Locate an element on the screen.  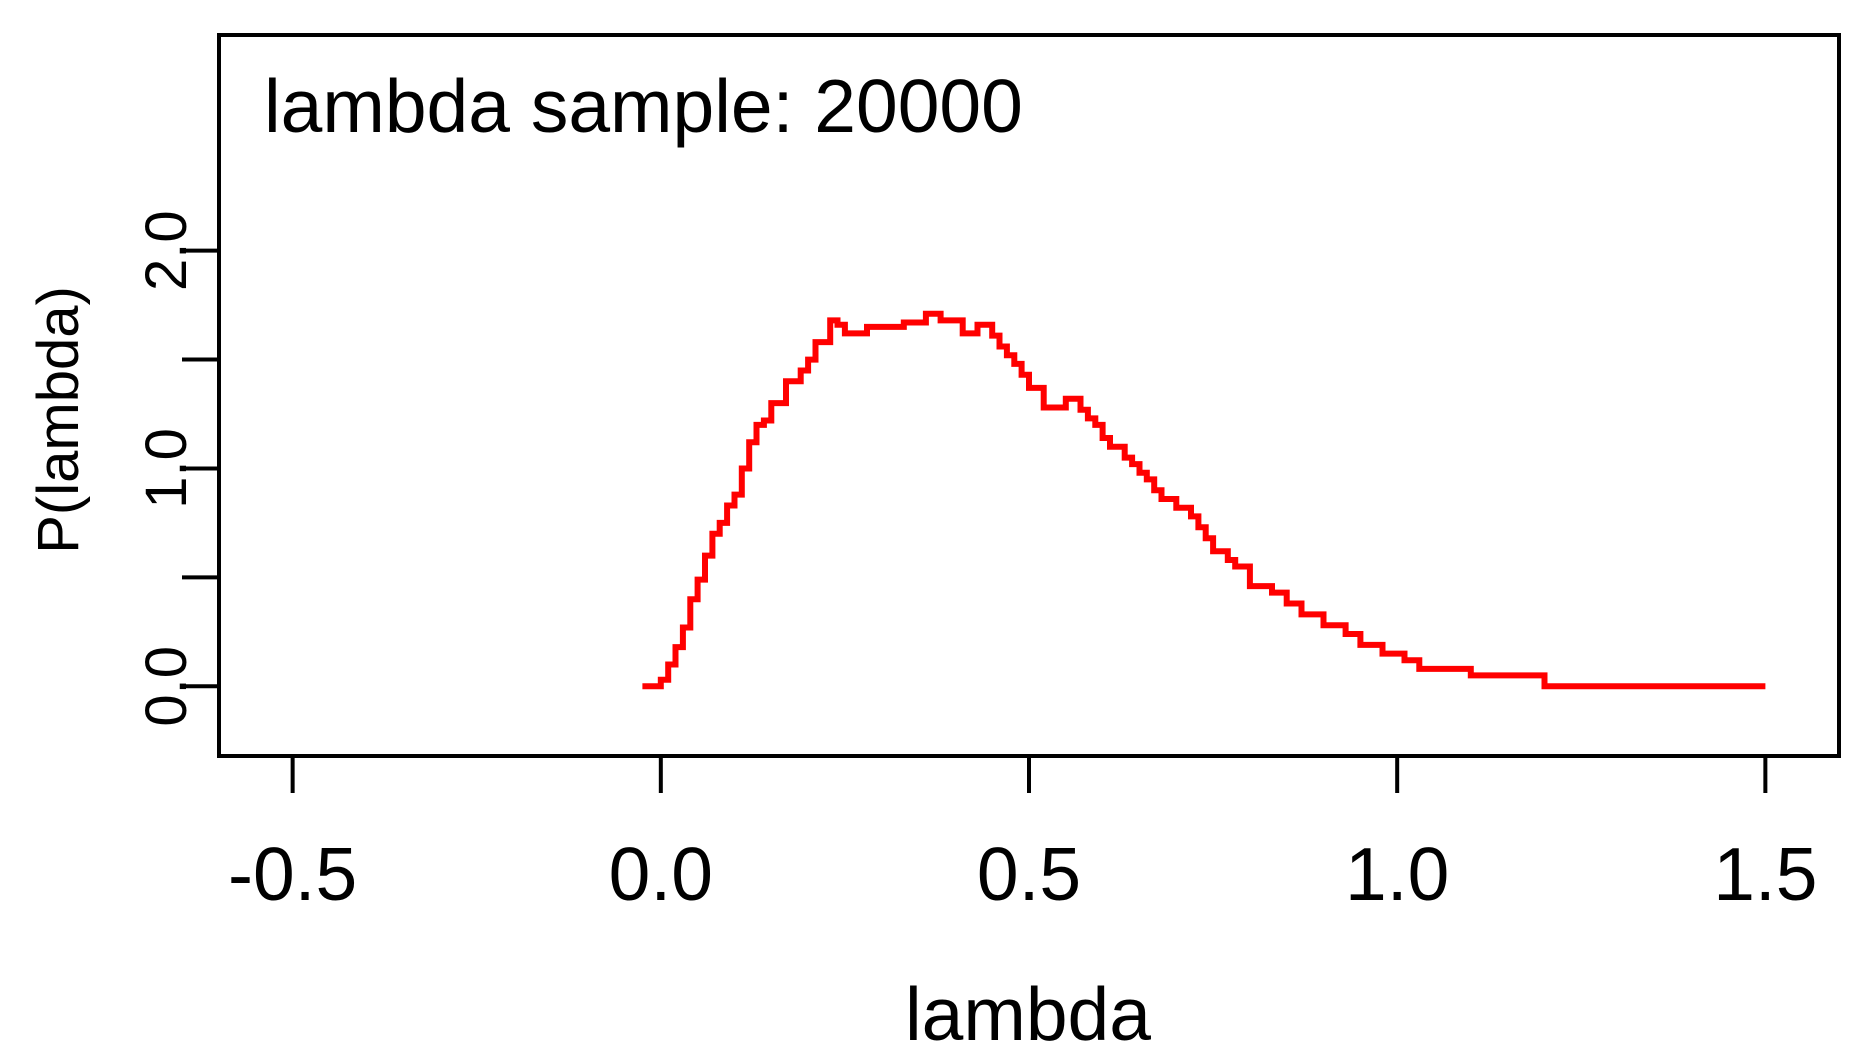
y-axis: 0.0 1.0 2.0 is located at coordinates (176, 468).